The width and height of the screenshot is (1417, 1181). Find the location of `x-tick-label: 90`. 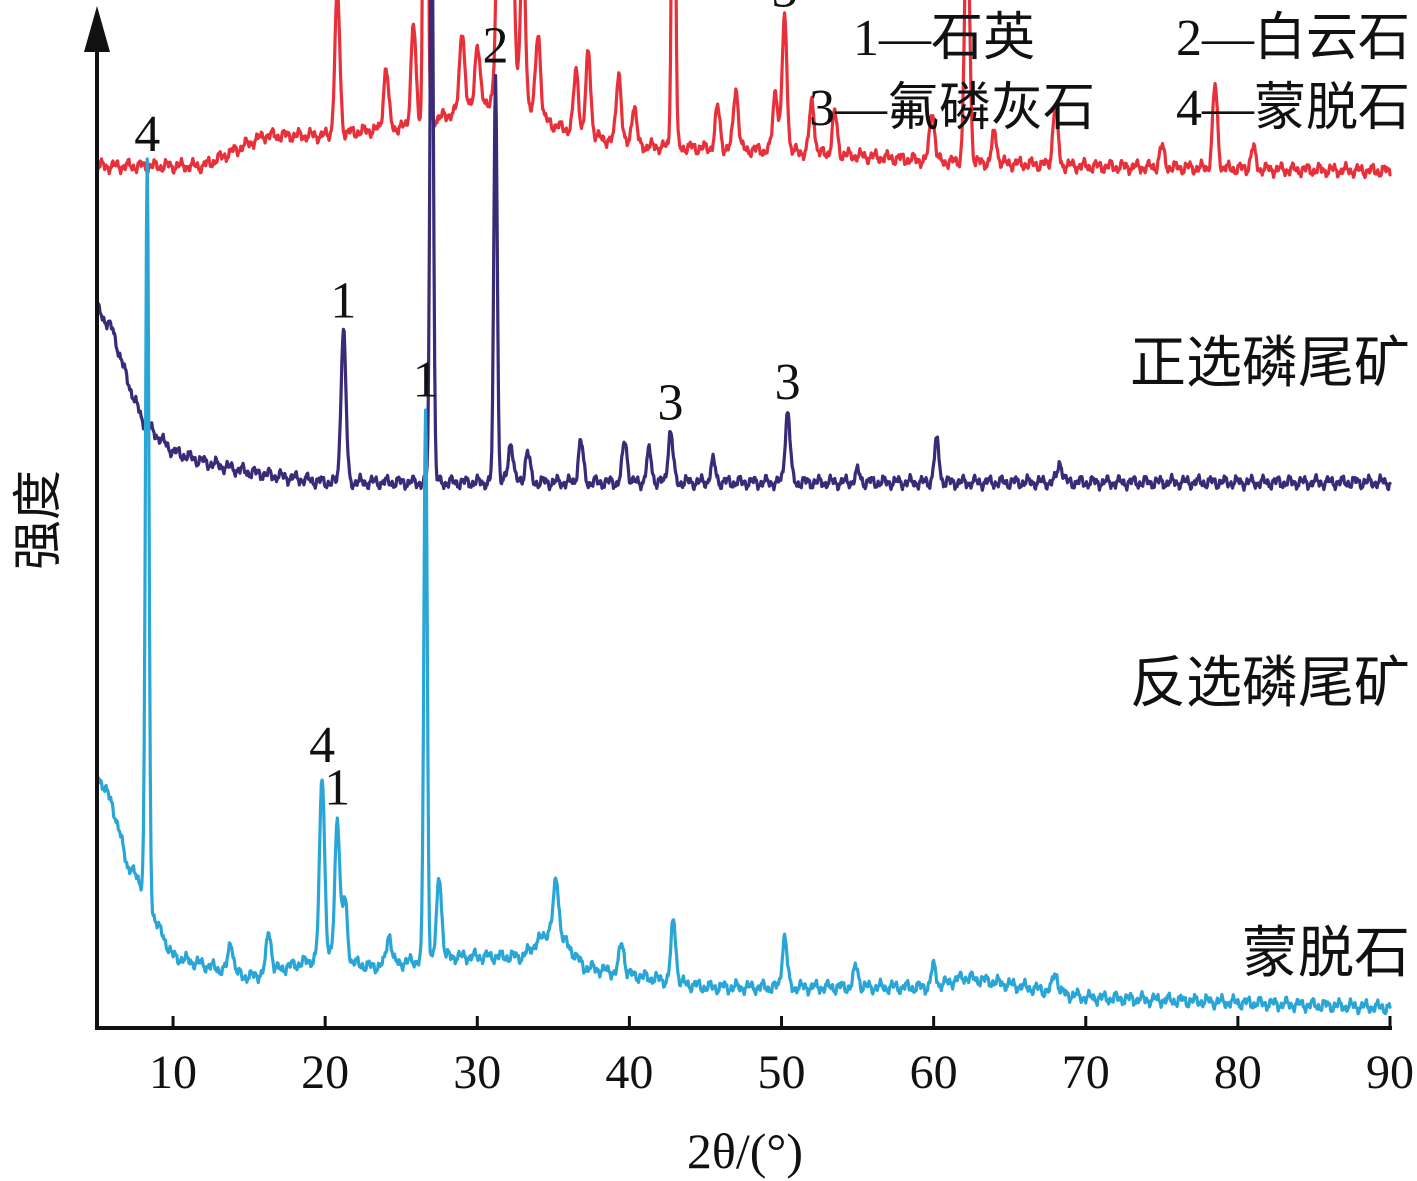

x-tick-label: 90 is located at coordinates (1390, 1072).